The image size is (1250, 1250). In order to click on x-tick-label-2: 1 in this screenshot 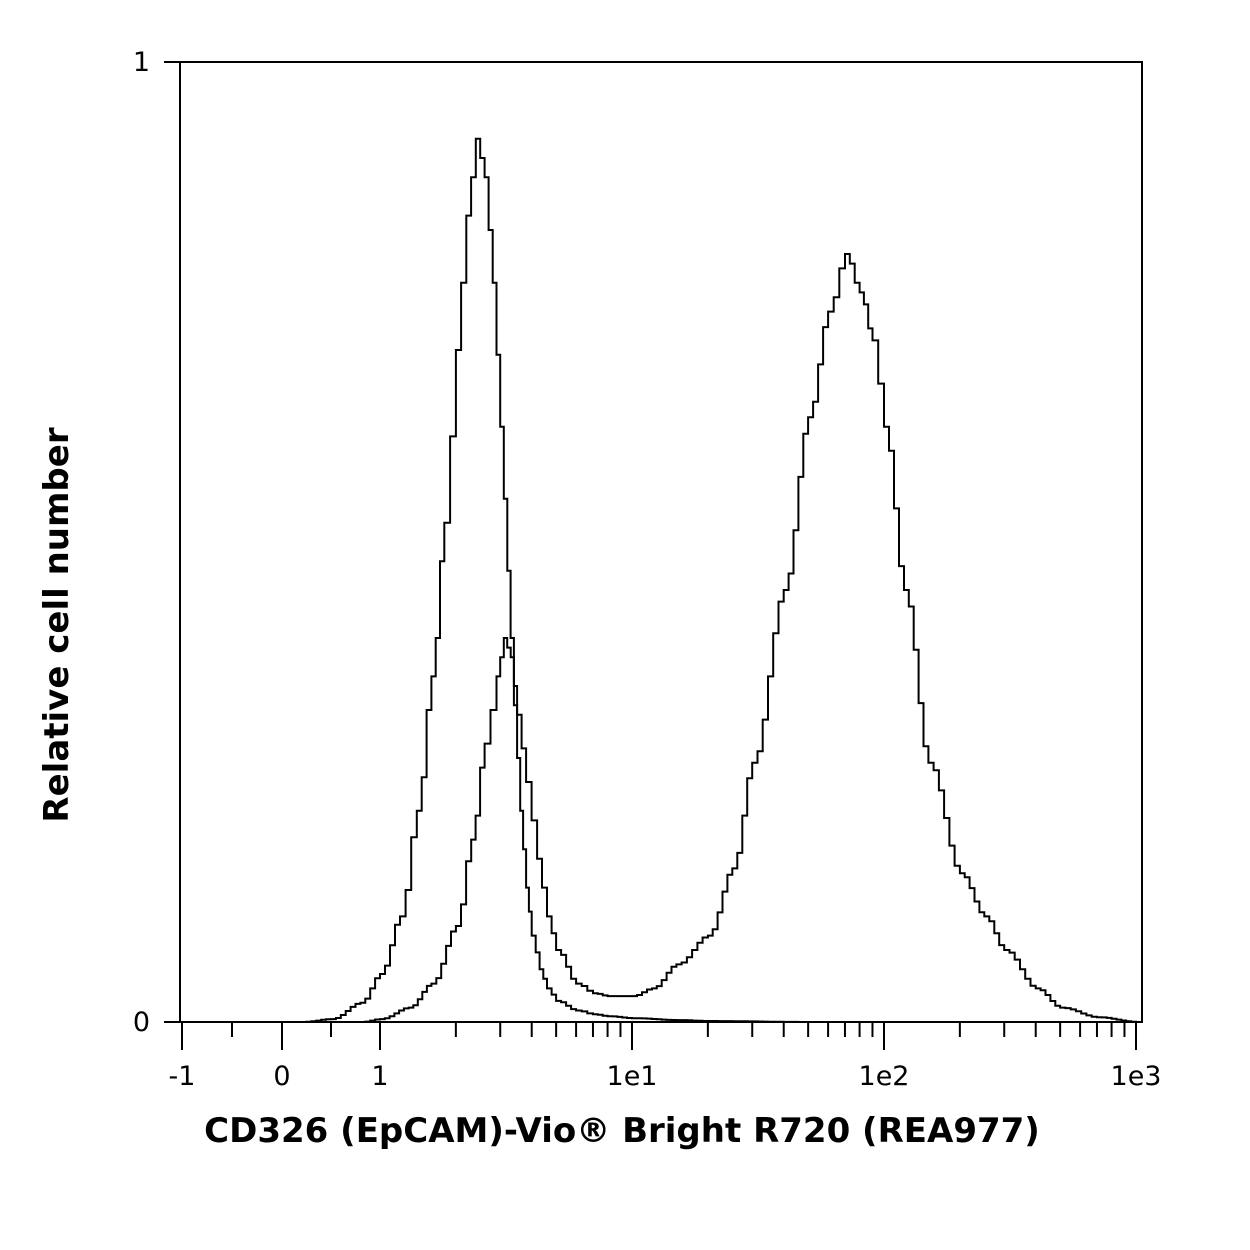, I will do `click(379, 1076)`.